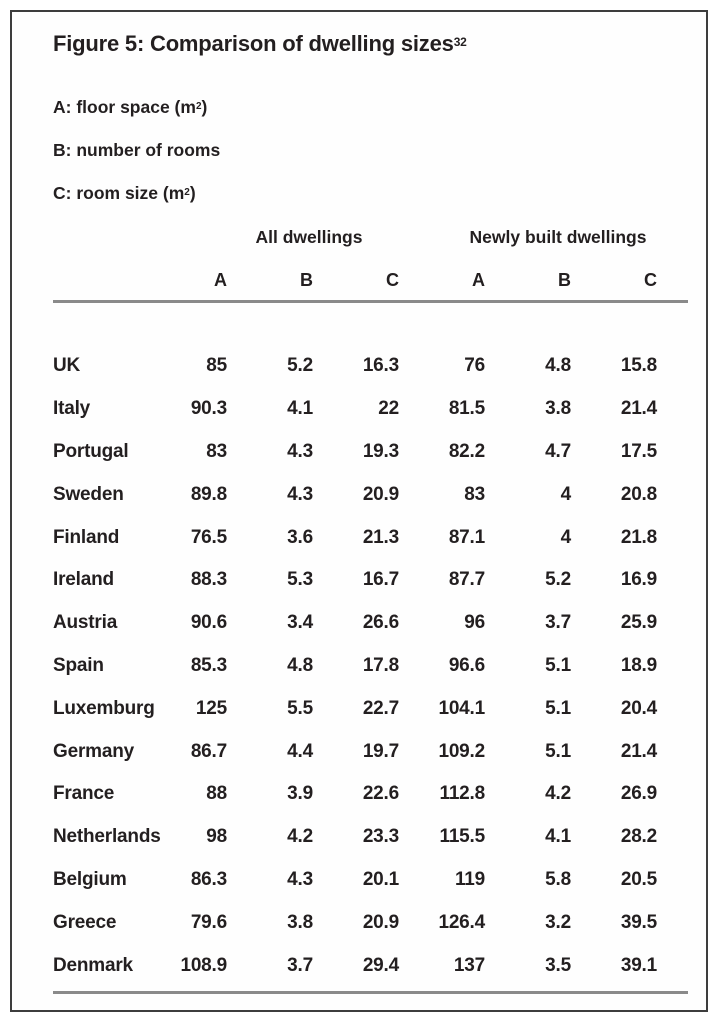  Describe the element at coordinates (380, 537) in the screenshot. I see `value-cell: 21.3` at that location.